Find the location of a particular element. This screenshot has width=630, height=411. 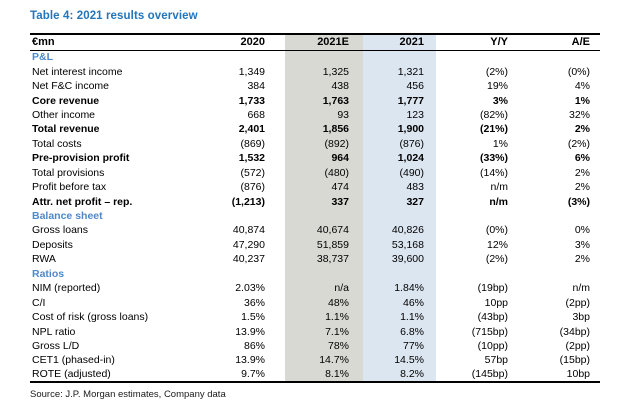

table-row: C/I 36% 48% 46% 10pp (2pp) is located at coordinates (315, 302).